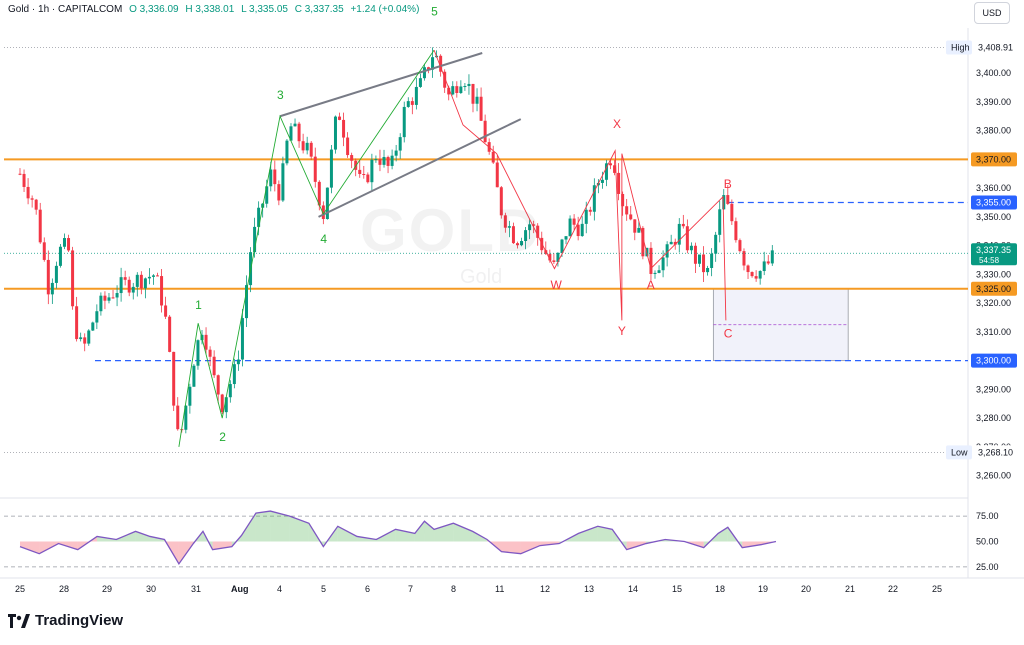 The width and height of the screenshot is (1024, 645). Describe the element at coordinates (107, 589) in the screenshot. I see `time-tick-label: 29` at that location.